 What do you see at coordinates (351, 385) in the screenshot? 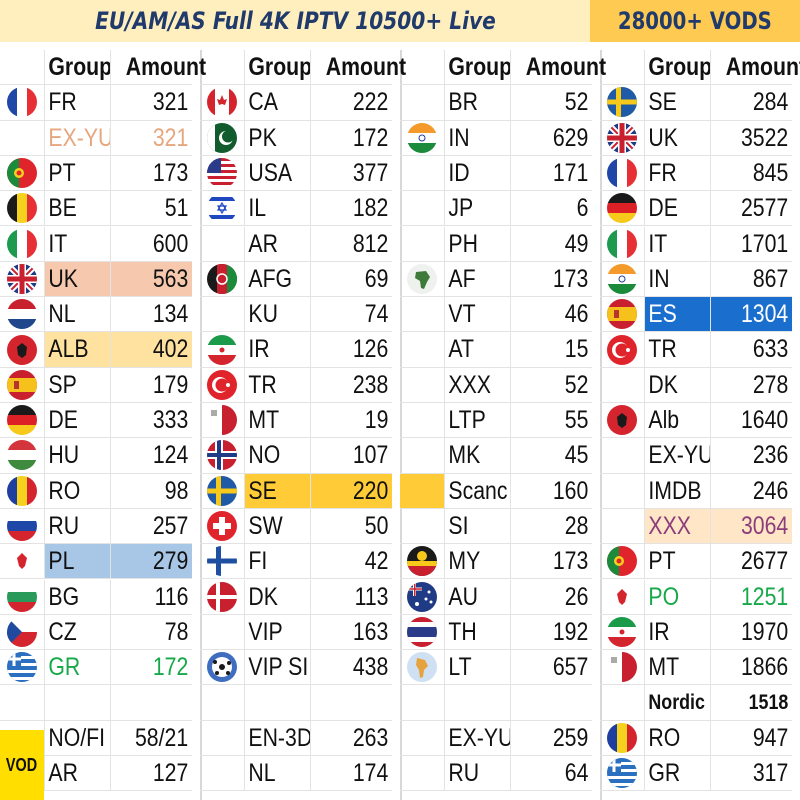
I see `amount-cell: 238` at bounding box center [351, 385].